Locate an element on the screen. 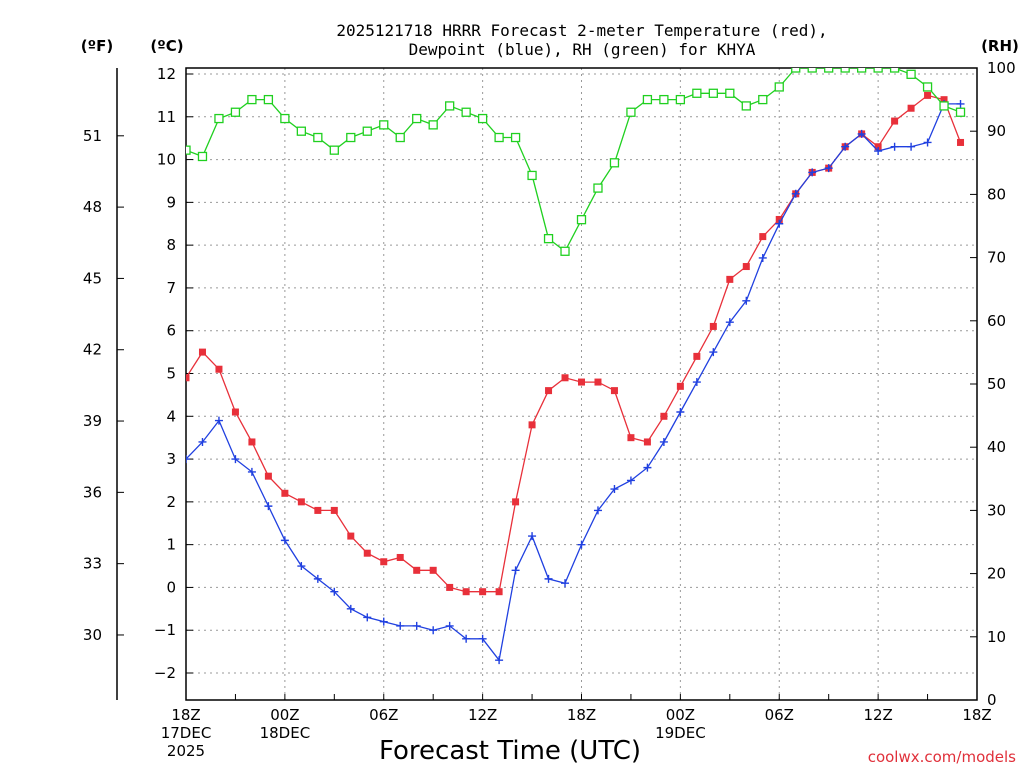 Image resolution: width=1024 pixels, height=768 pixels. fahrenheit-tick-label: 42 is located at coordinates (92, 350).